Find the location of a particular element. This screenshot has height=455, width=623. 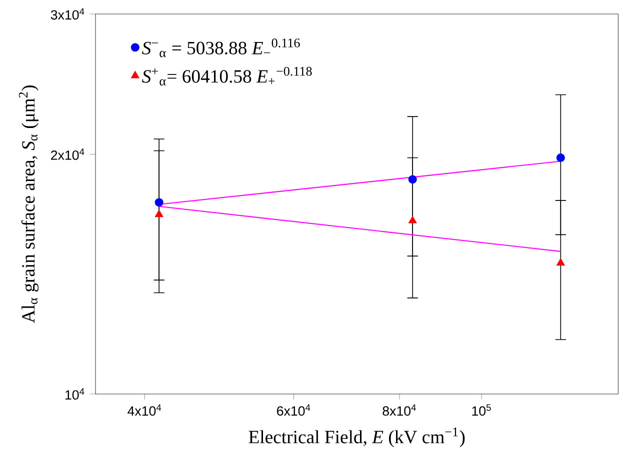

y-tick-label: 3x10$^{4}$ is located at coordinates (67, 14).